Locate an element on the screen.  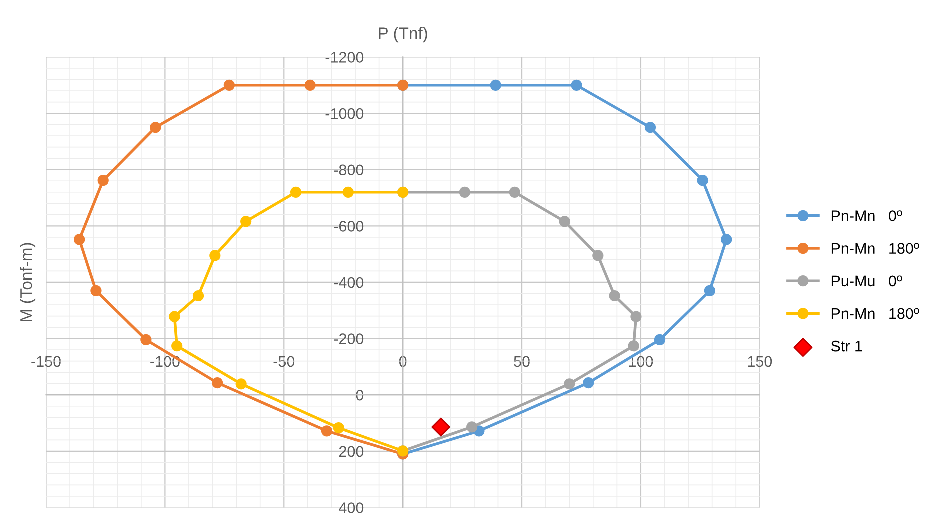
y-tick-label: -400 is located at coordinates (349, 282).